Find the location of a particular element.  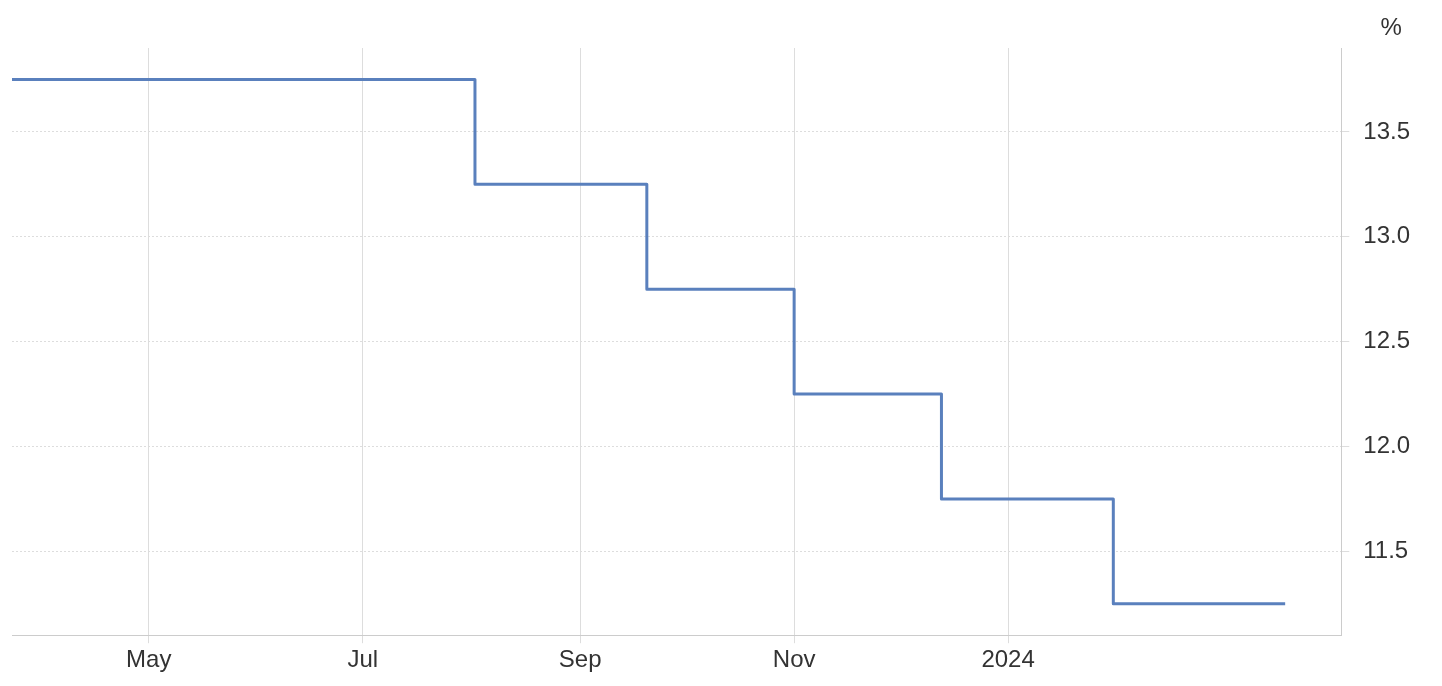

x-tick-label: Nov is located at coordinates (794, 659).